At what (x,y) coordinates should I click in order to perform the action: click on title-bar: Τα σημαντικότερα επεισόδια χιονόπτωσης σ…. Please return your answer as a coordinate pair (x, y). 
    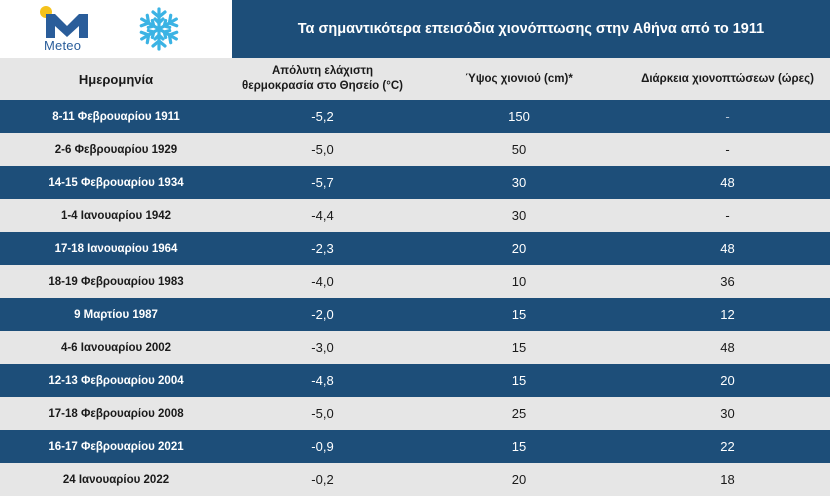
    Looking at the image, I should click on (531, 29).